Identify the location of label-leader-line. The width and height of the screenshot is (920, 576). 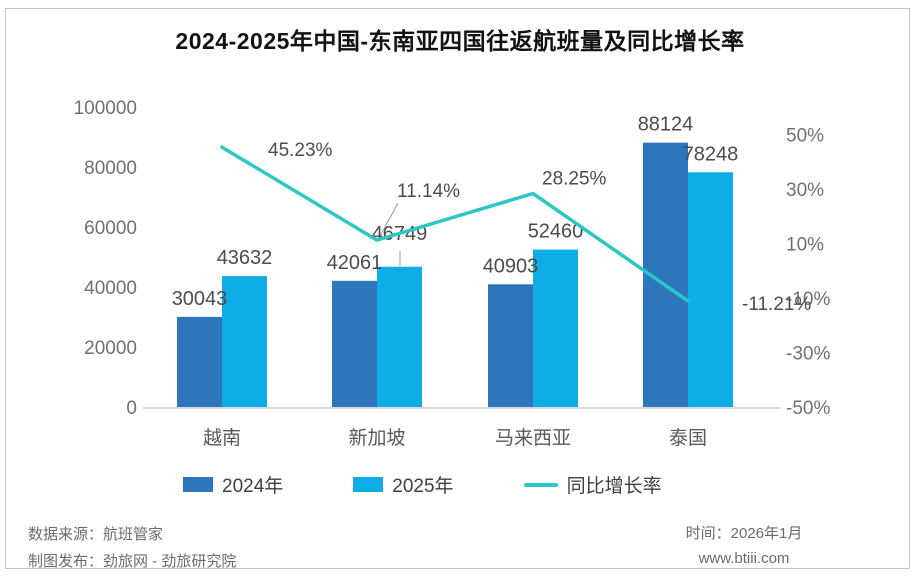
(388, 220).